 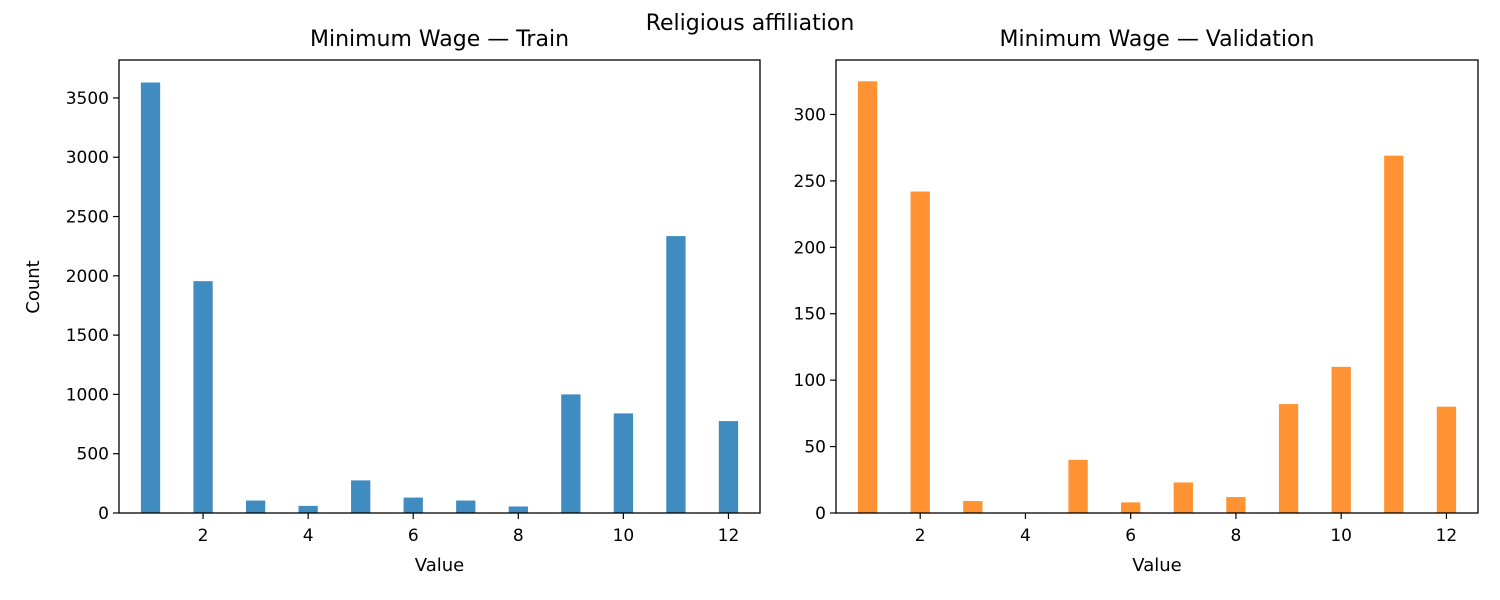 I want to click on train-y-tick-label: 500, so click(x=93, y=455).